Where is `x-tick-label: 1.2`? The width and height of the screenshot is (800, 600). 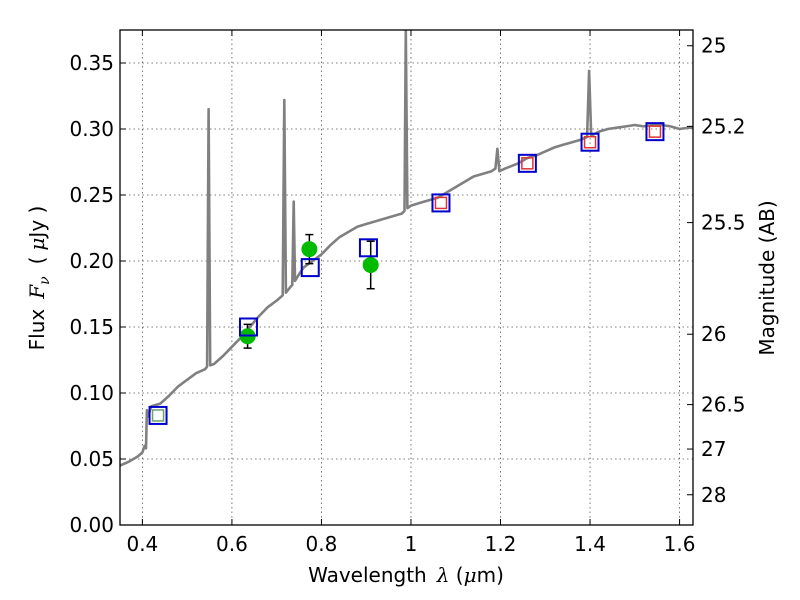
x-tick-label: 1.2 is located at coordinates (501, 544).